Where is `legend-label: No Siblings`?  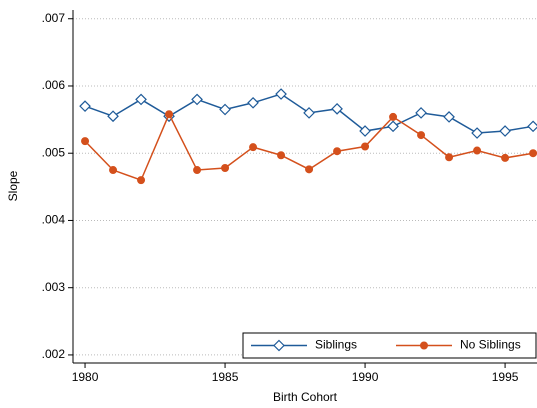
legend-label: No Siblings is located at coordinates (490, 345).